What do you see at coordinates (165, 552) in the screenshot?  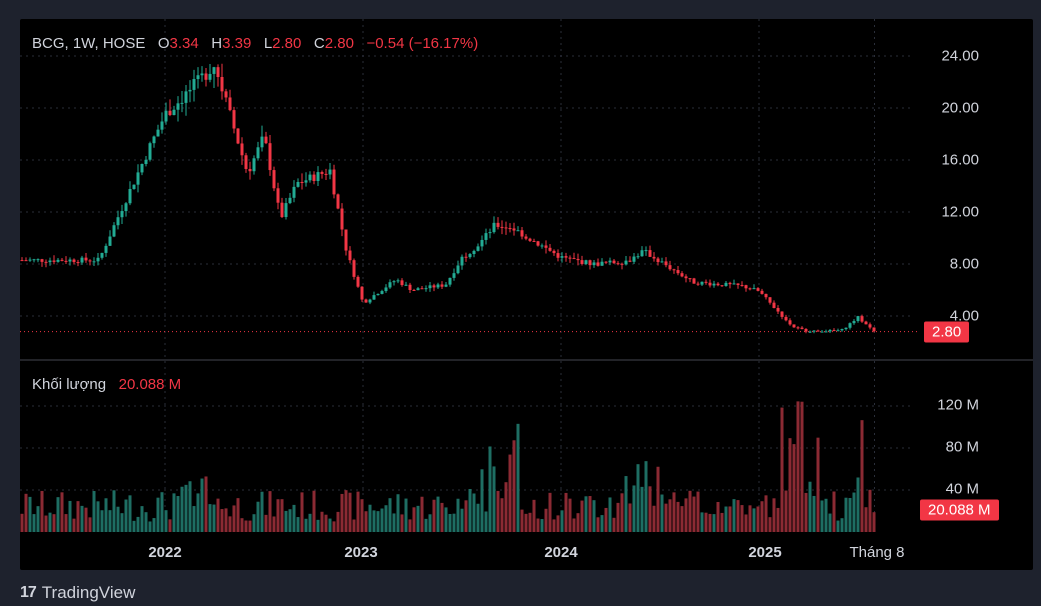 I see `x-tick-label: 2022` at bounding box center [165, 552].